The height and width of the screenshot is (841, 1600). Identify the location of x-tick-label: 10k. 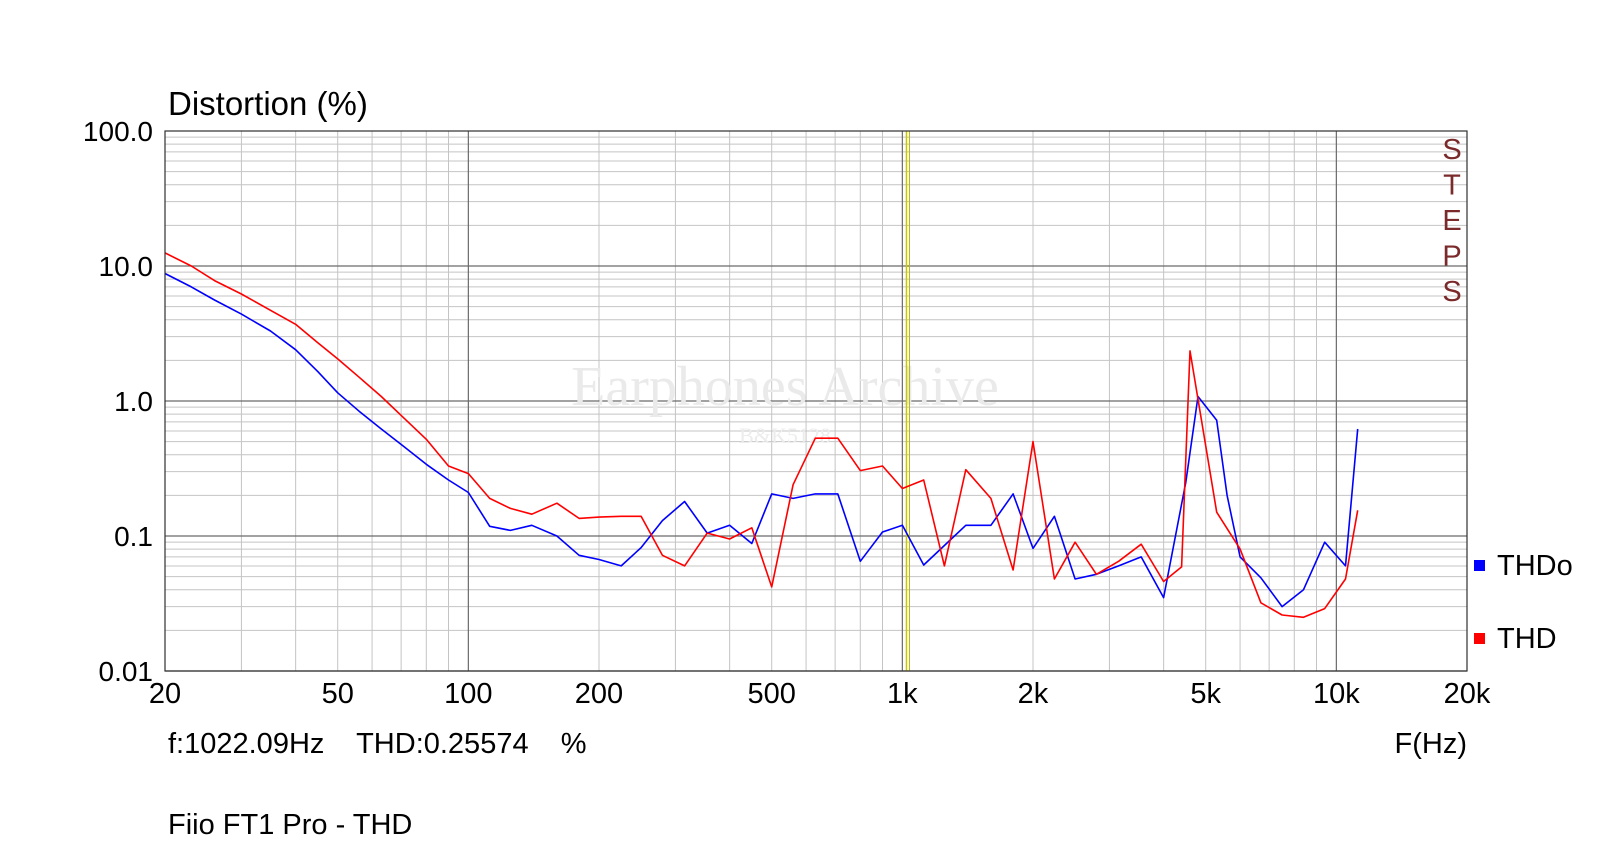
(1336, 694).